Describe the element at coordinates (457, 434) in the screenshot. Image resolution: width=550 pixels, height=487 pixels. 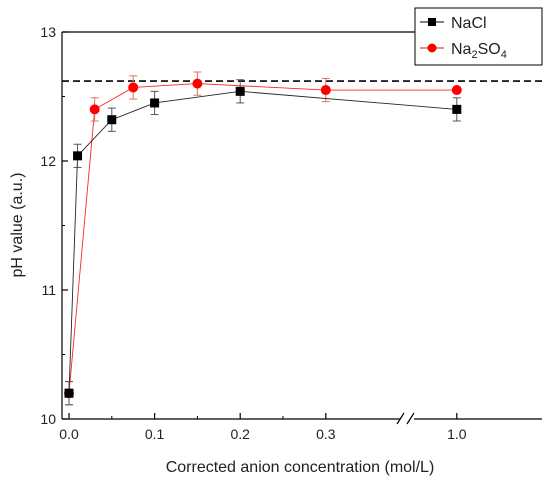
I see `x-tick-label: 1.0` at that location.